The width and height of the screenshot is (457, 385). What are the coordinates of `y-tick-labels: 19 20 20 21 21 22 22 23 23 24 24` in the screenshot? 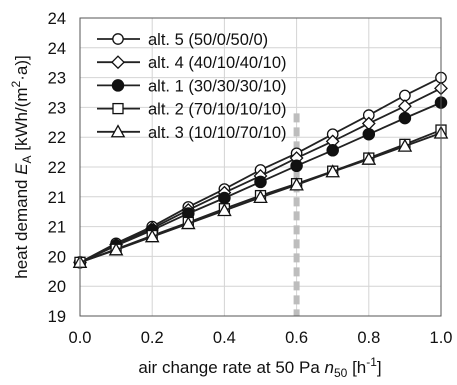 It's located at (57, 168).